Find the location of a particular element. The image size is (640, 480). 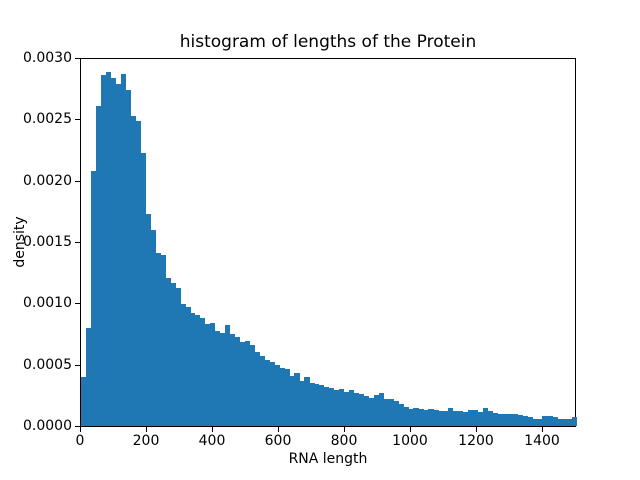

x-tick-label: 400 is located at coordinates (212, 441).